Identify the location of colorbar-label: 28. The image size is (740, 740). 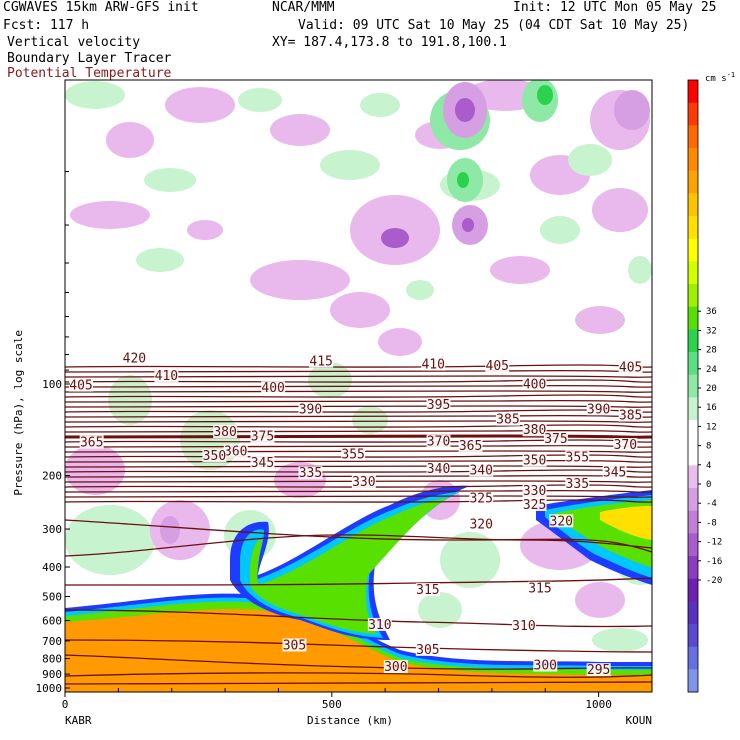
(711, 351).